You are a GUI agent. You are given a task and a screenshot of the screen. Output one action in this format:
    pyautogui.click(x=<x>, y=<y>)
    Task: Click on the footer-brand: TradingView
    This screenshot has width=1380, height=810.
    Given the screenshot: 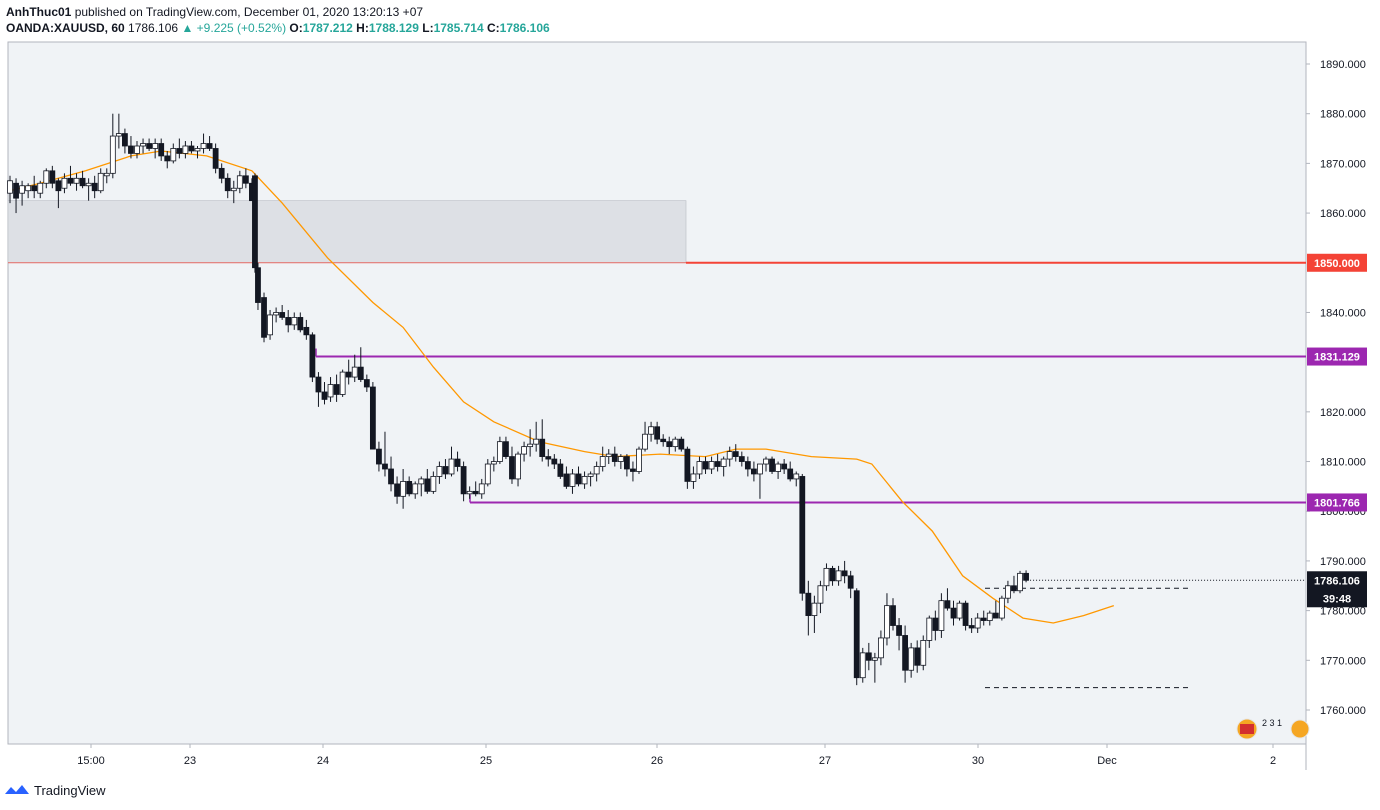 What is the action you would take?
    pyautogui.click(x=70, y=790)
    